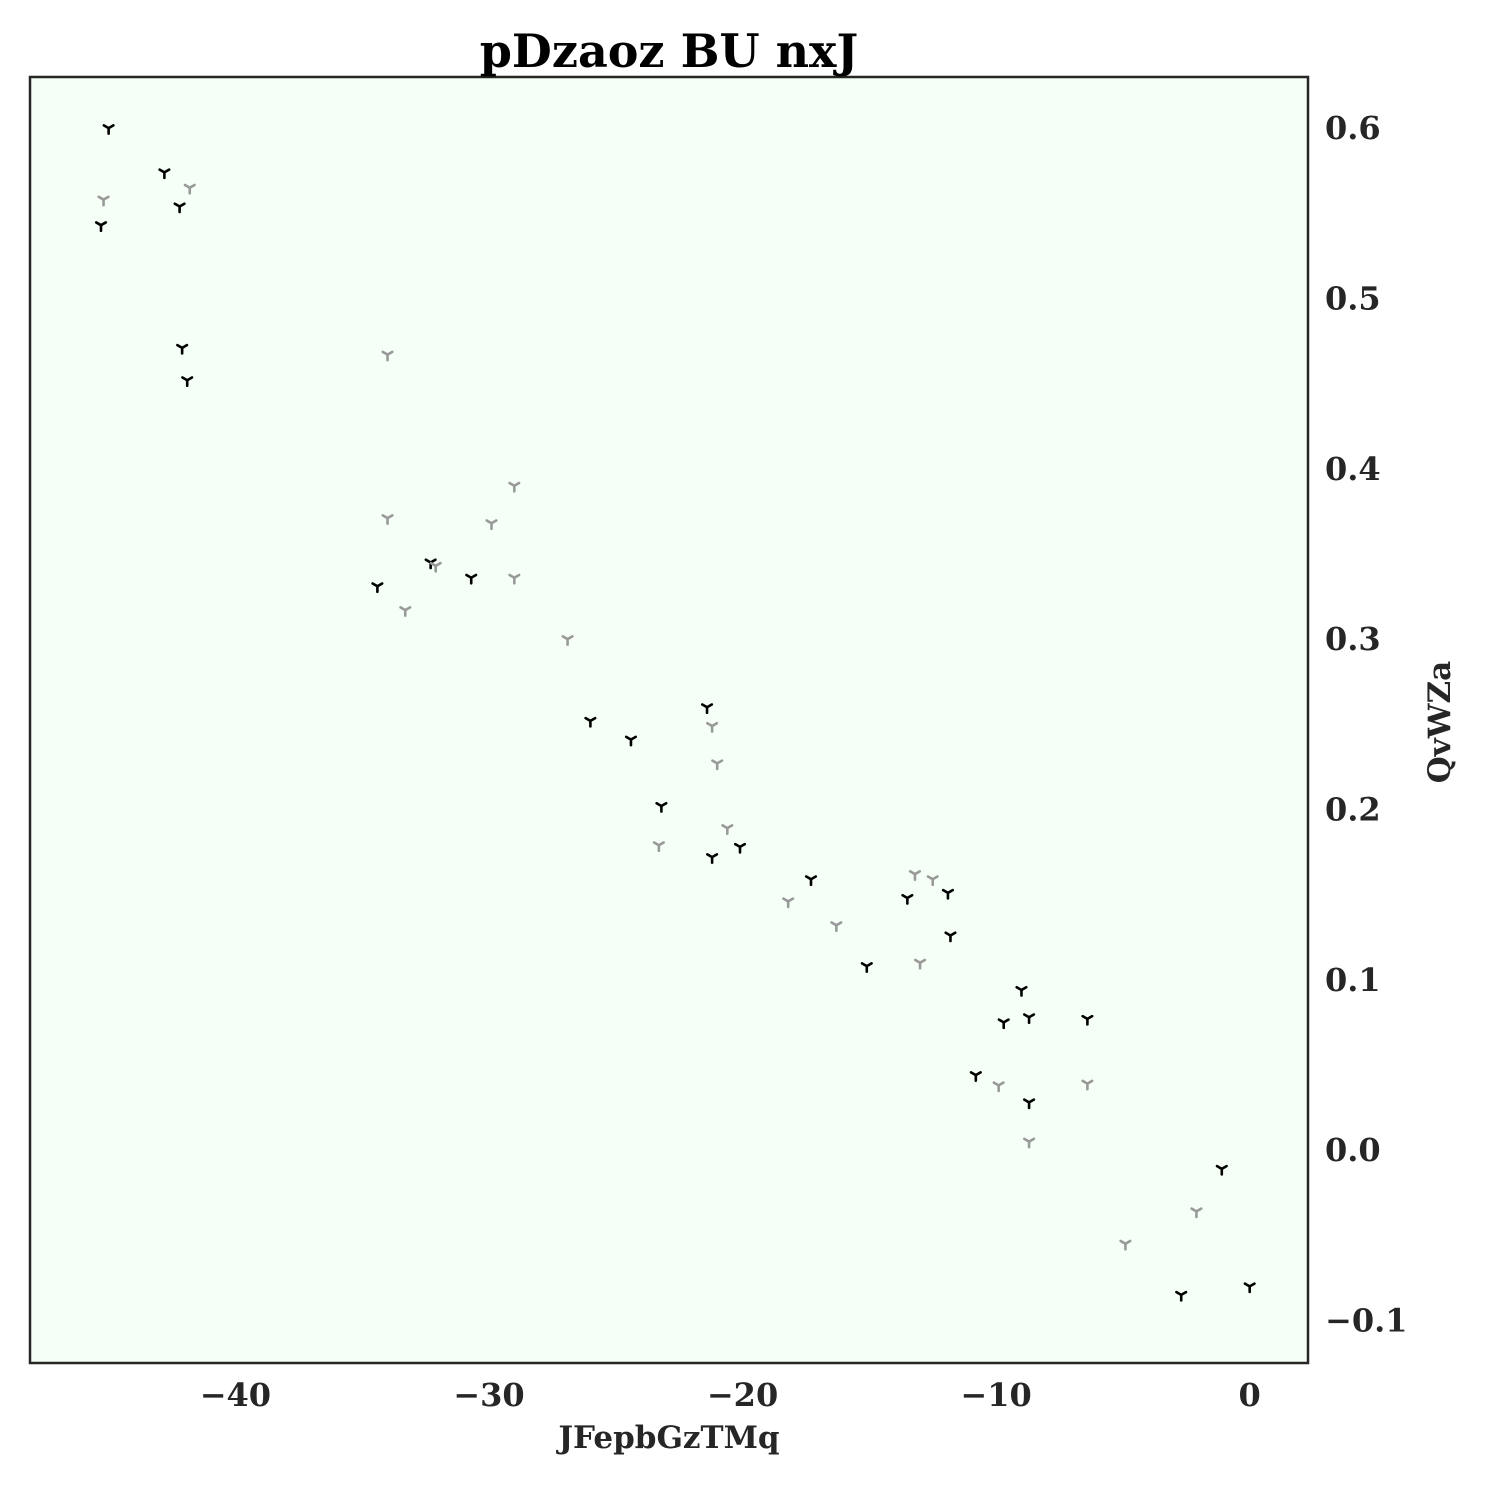 This screenshot has height=1485, width=1485. Describe the element at coordinates (995, 1395) in the screenshot. I see `x-tick-label: −10` at that location.